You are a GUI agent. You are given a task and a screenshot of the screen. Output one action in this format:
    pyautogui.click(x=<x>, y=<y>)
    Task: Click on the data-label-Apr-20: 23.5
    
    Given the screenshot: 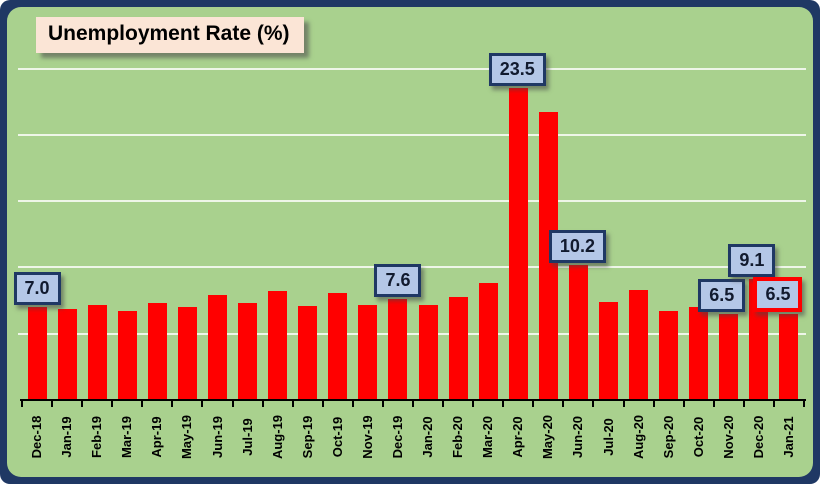 What is the action you would take?
    pyautogui.click(x=517, y=70)
    